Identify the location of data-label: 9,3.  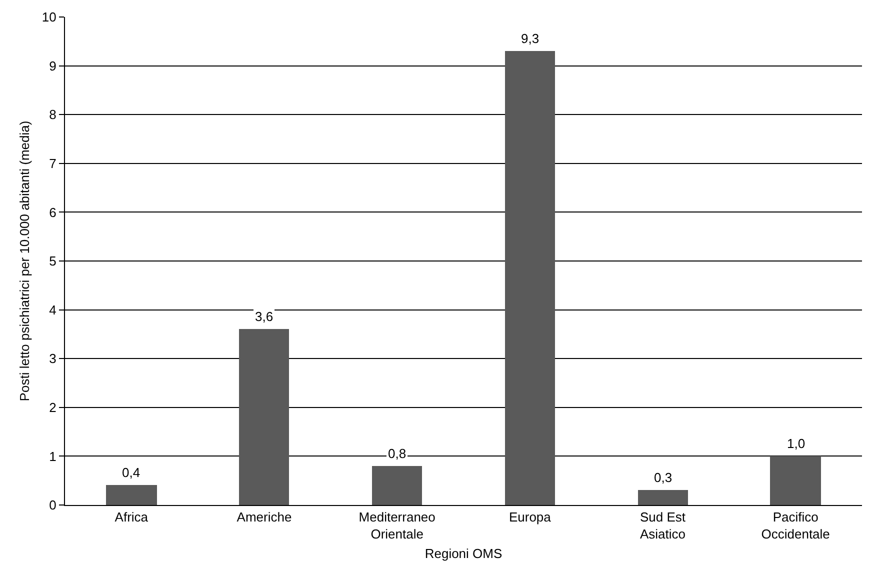
(530, 38).